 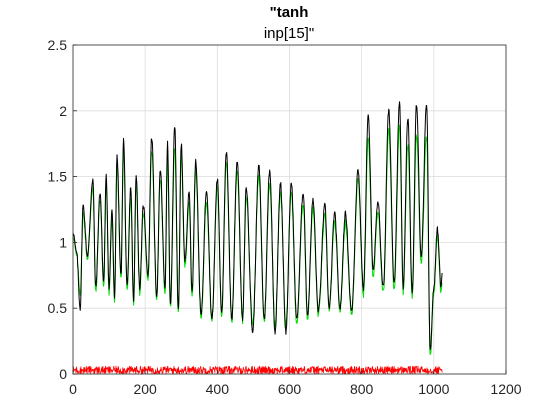 What do you see at coordinates (257, 370) in the screenshot?
I see `series-line-error` at bounding box center [257, 370].